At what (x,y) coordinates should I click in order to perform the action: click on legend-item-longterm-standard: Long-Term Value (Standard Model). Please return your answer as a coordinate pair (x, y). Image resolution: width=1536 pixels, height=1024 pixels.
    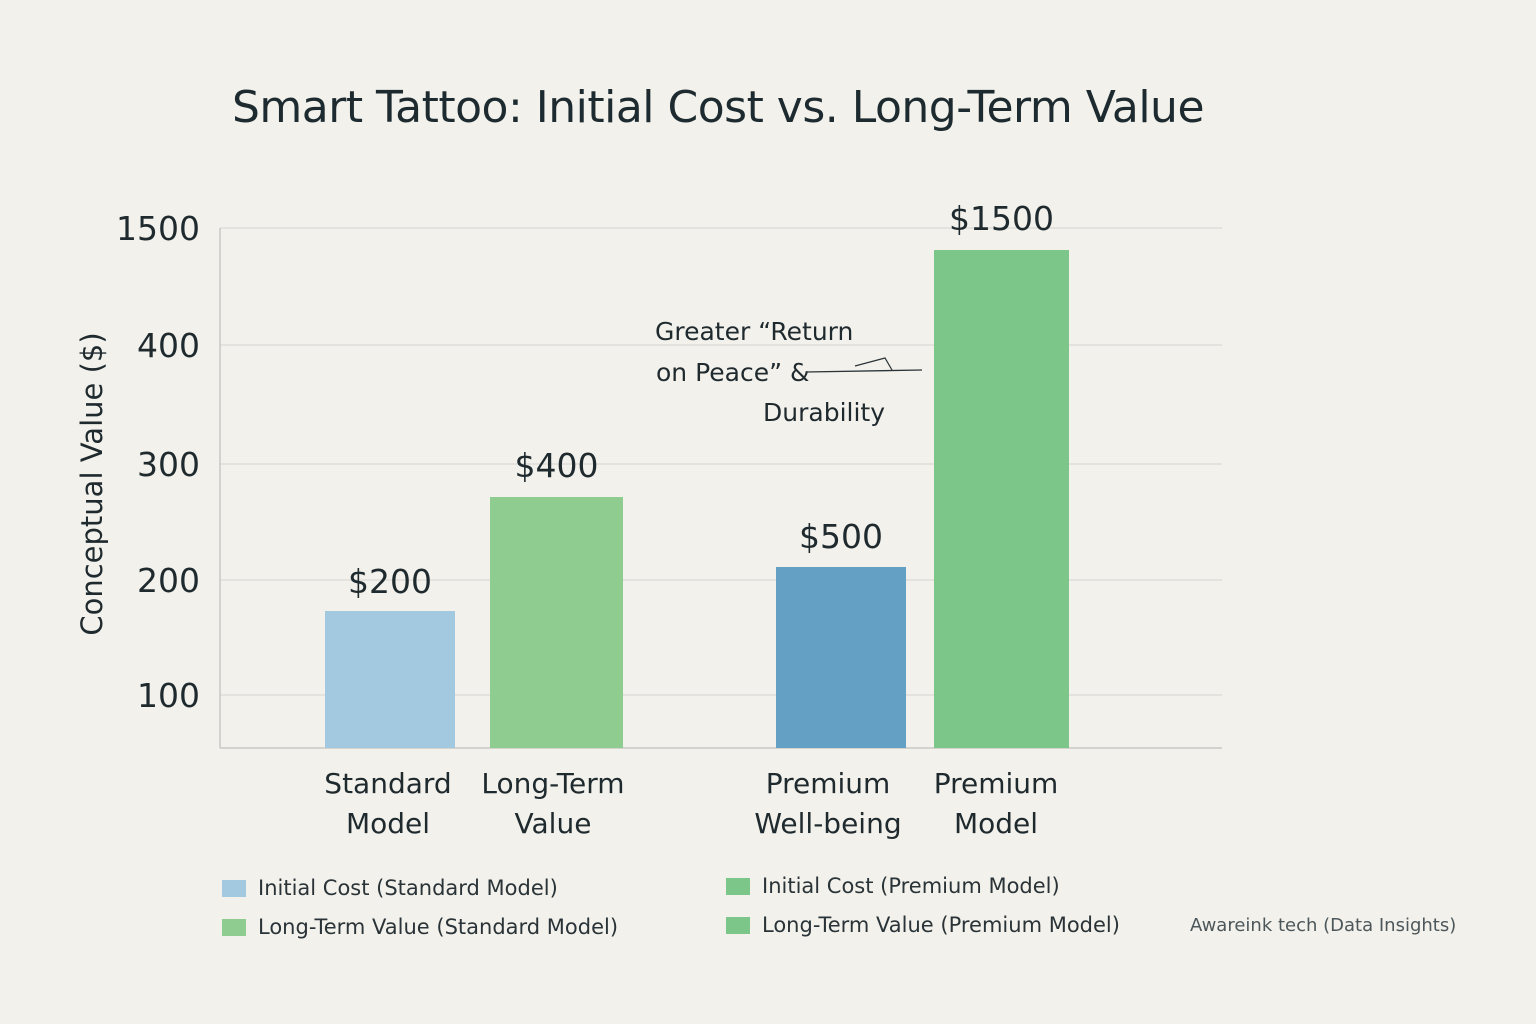
    Looking at the image, I should click on (420, 927).